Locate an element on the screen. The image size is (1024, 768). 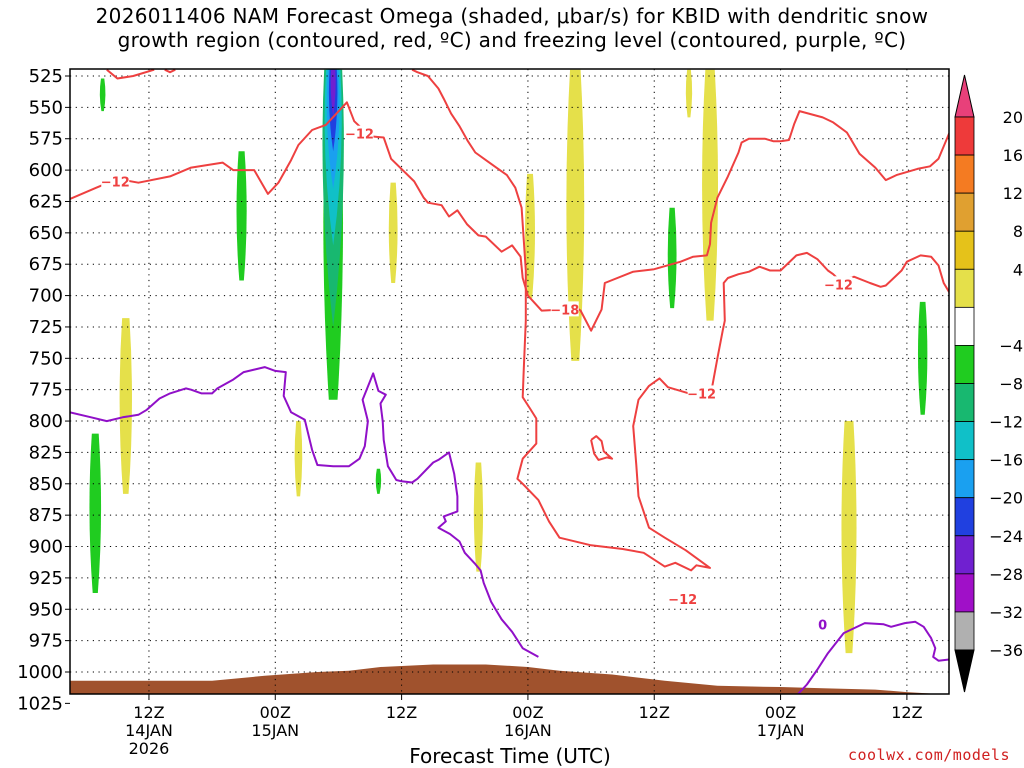
ground-terrain is located at coordinates (509, 679).